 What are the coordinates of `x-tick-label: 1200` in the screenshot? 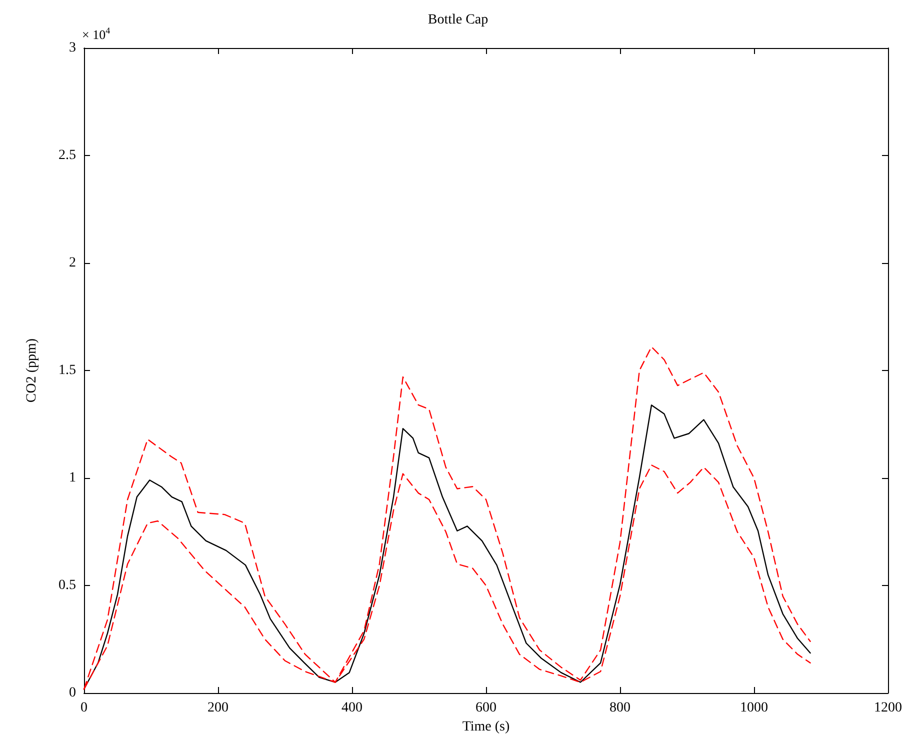 It's located at (888, 708).